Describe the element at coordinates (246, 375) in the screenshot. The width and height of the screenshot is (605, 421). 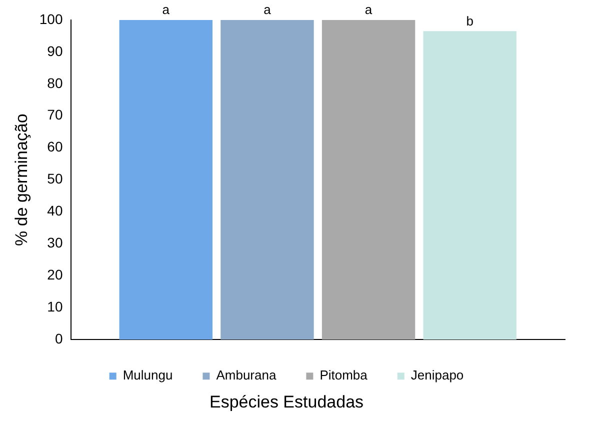
I see `legend-label: Amburana` at that location.